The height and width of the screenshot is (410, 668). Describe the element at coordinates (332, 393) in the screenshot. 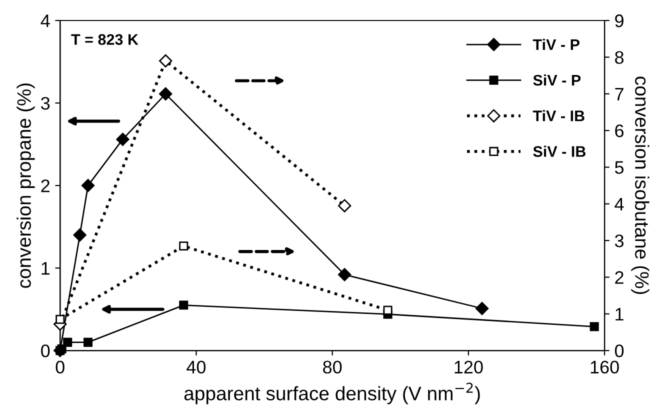

I see `x-axis-title: apparent surface density (V nm$^{−2}$)` at that location.